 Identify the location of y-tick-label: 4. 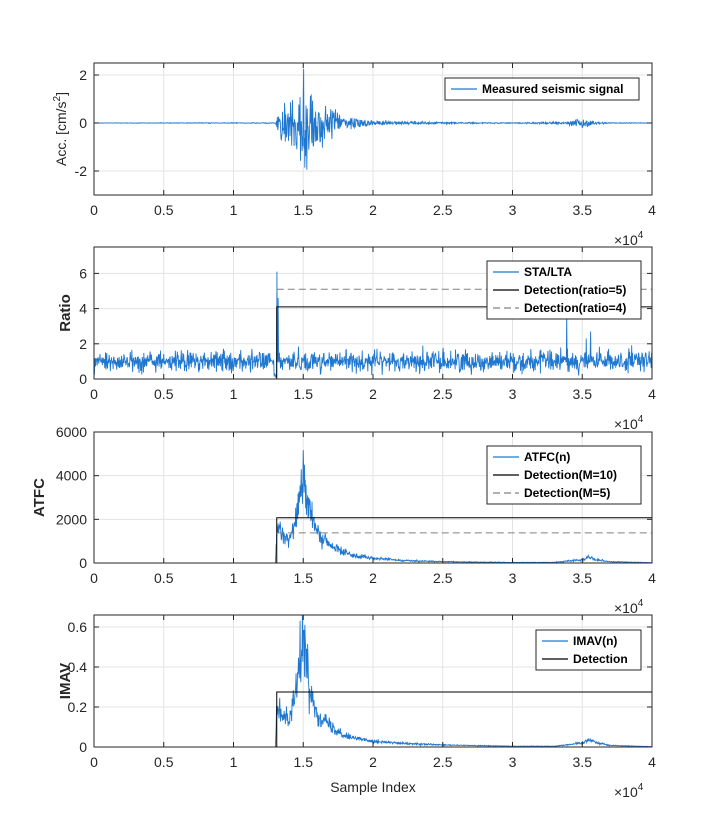
(83, 309).